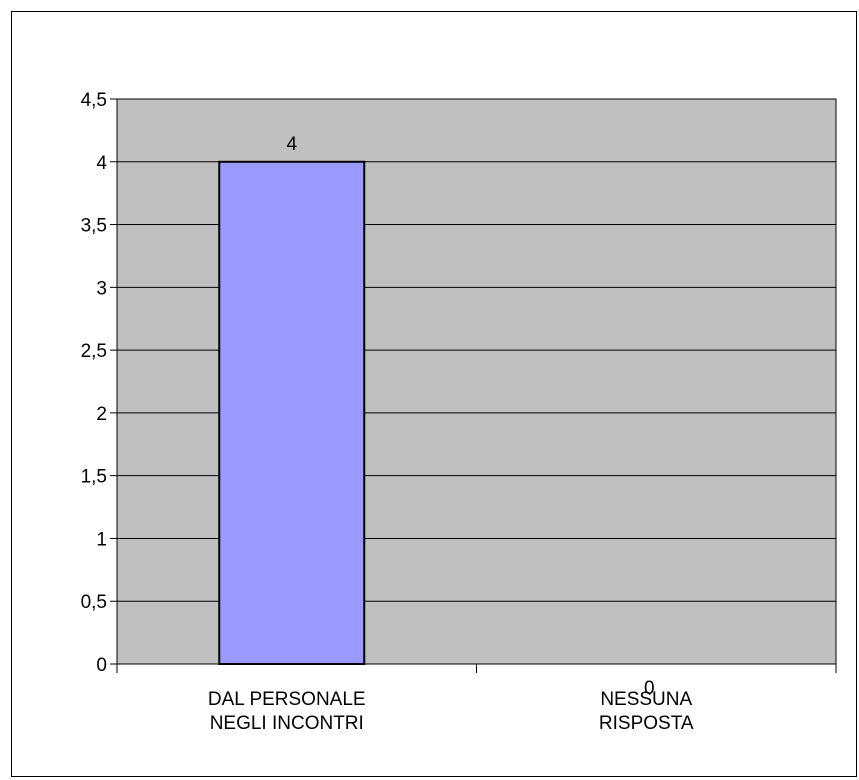 This screenshot has height=780, width=859. What do you see at coordinates (94, 100) in the screenshot?
I see `y-tick-label: 4,5` at bounding box center [94, 100].